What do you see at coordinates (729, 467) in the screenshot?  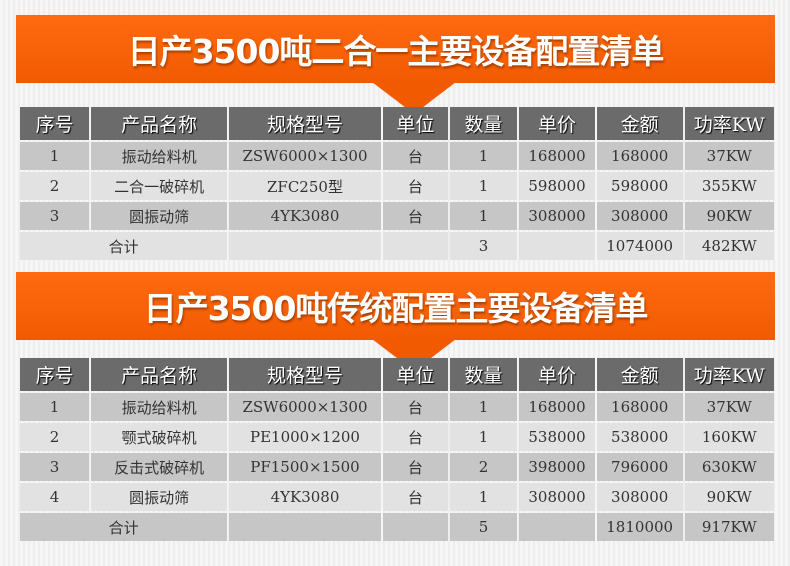 I see `table-cell: 630KW` at bounding box center [729, 467].